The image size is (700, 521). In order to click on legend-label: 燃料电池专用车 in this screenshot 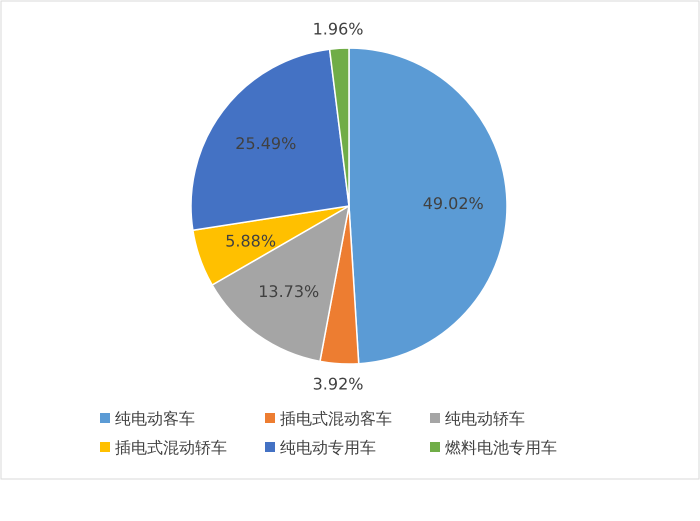, I will do `click(501, 447)`.